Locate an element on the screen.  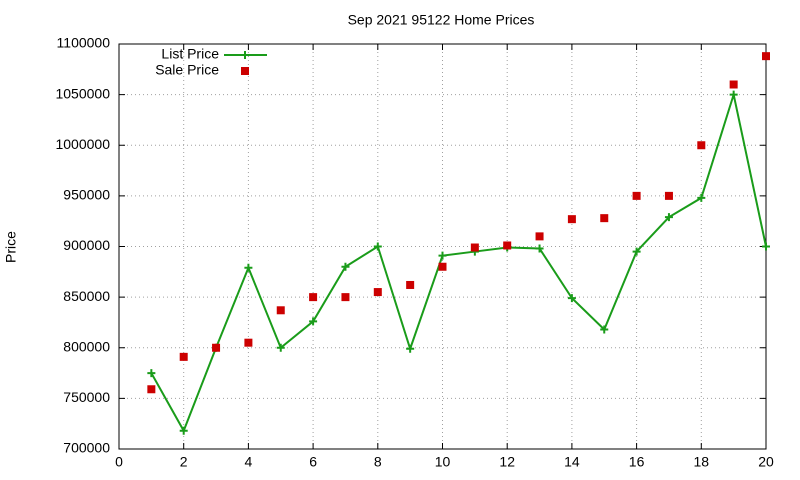
y-tick-label: 750000 is located at coordinates (86, 397).